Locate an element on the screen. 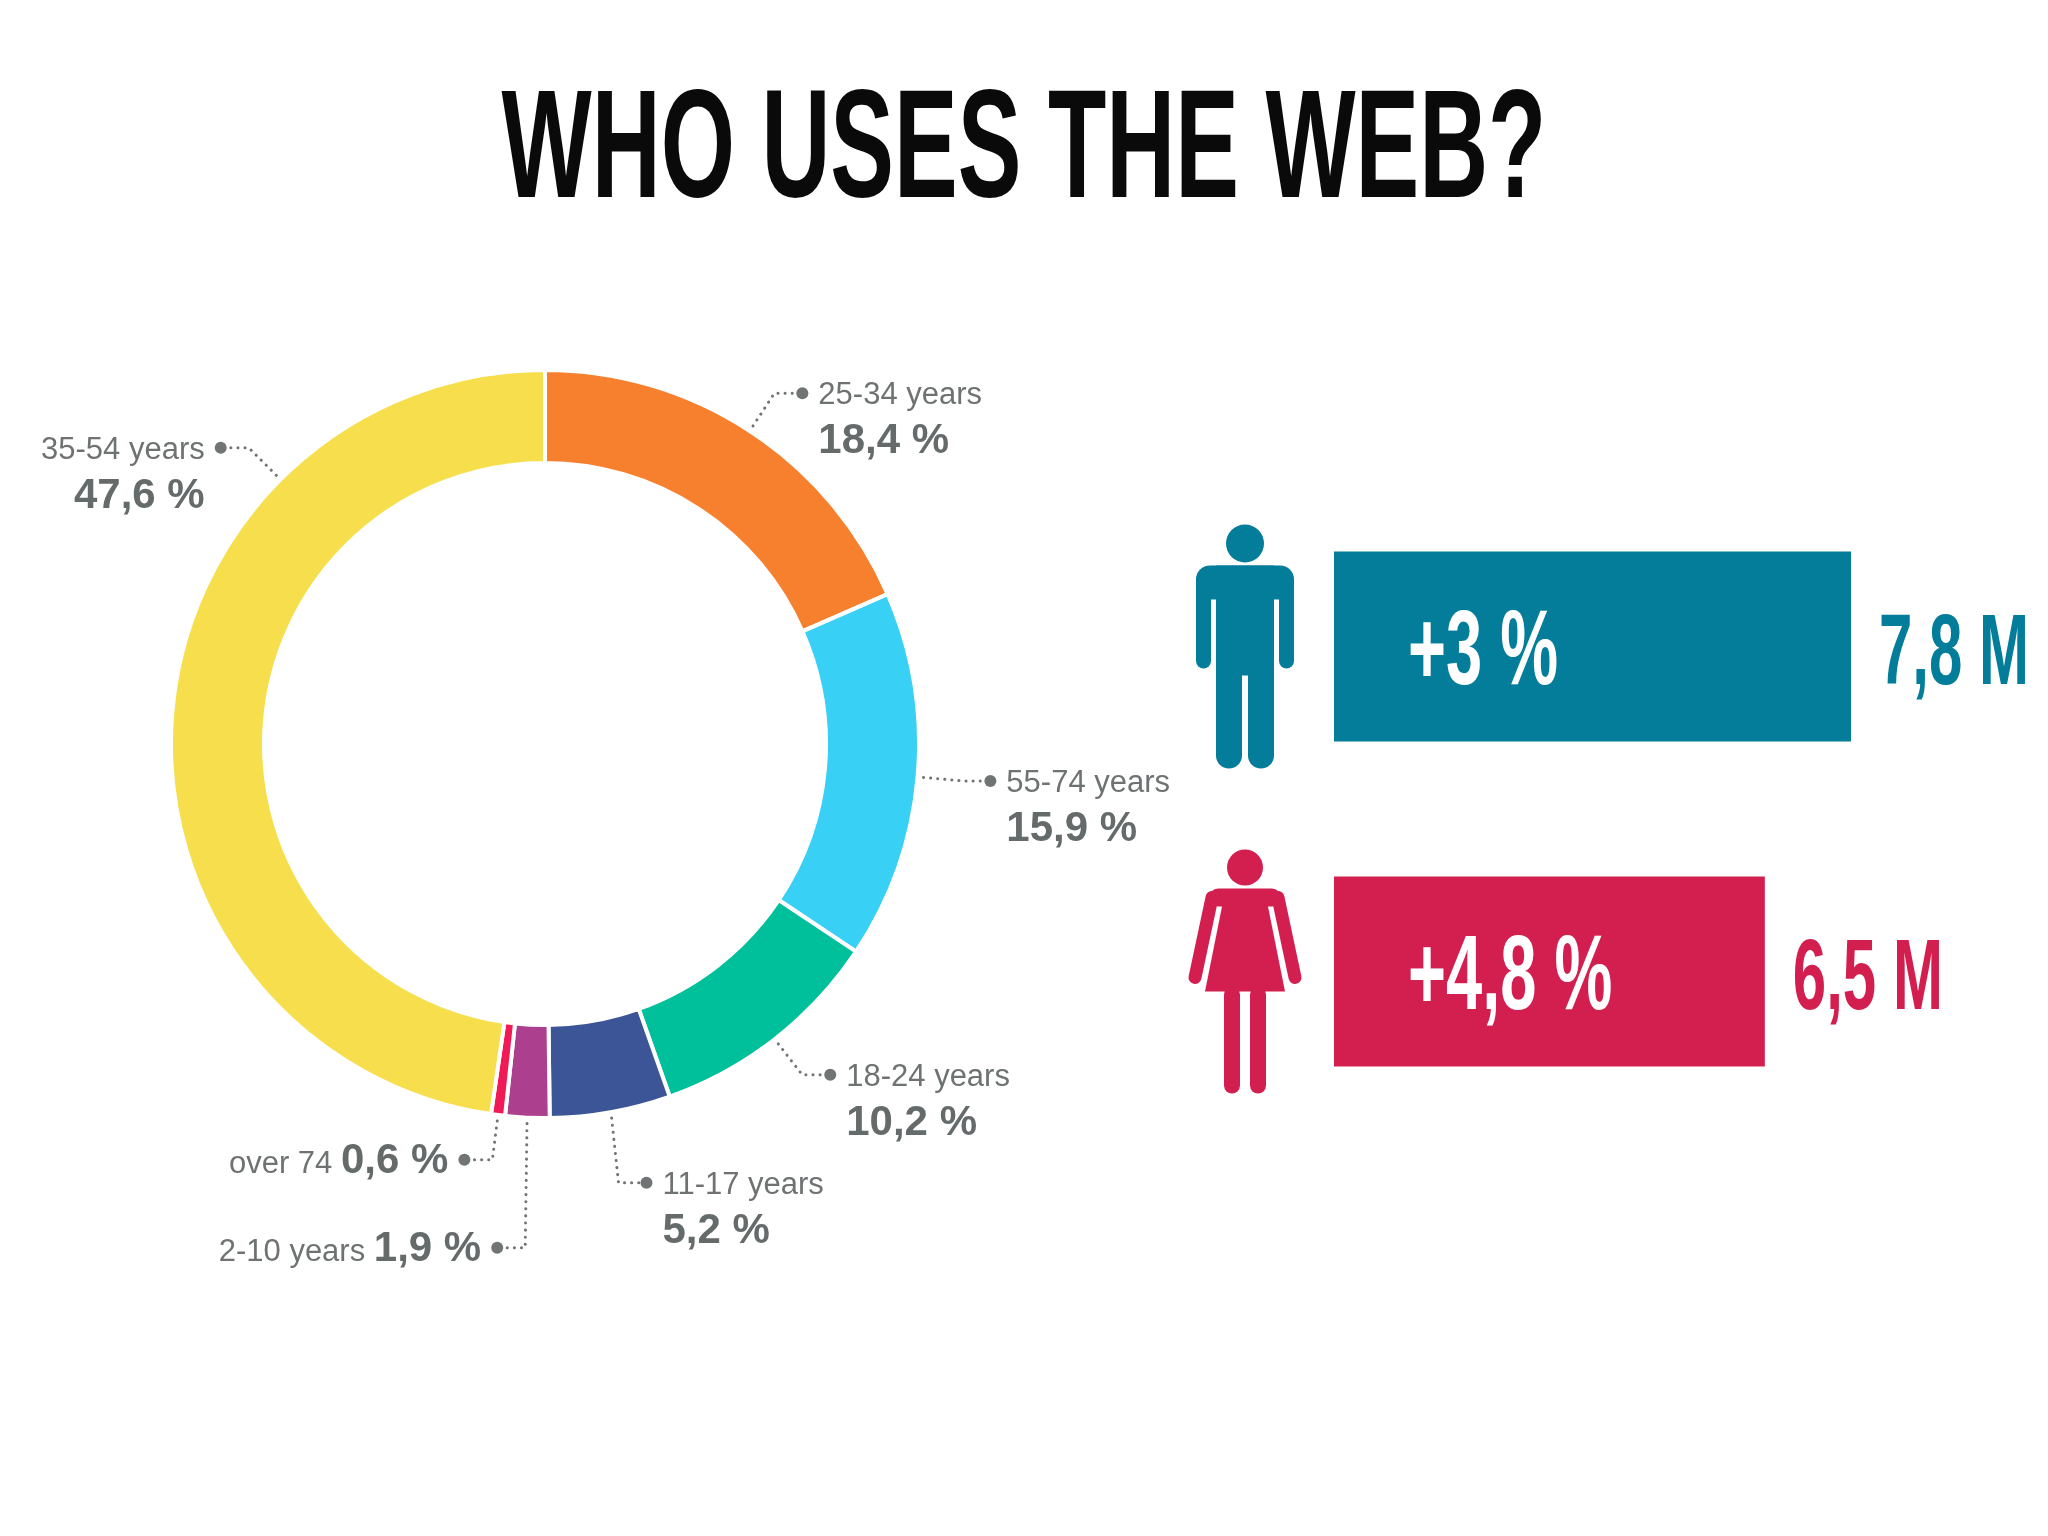 This screenshot has width=2048, height=1536. slice-label: 35-54 years is located at coordinates (123, 448).